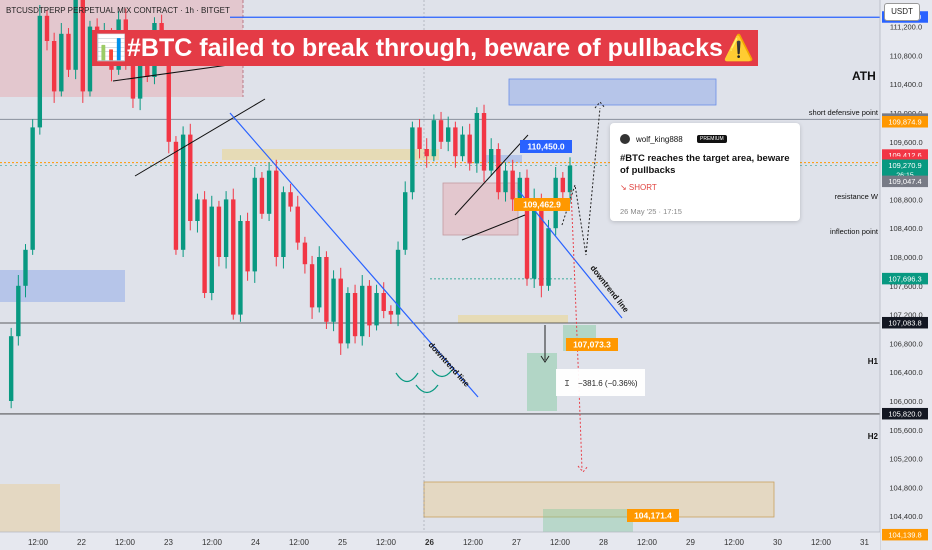  Describe the element at coordinates (904, 181) in the screenshot. I see `price-tag: 109,047.4` at that location.